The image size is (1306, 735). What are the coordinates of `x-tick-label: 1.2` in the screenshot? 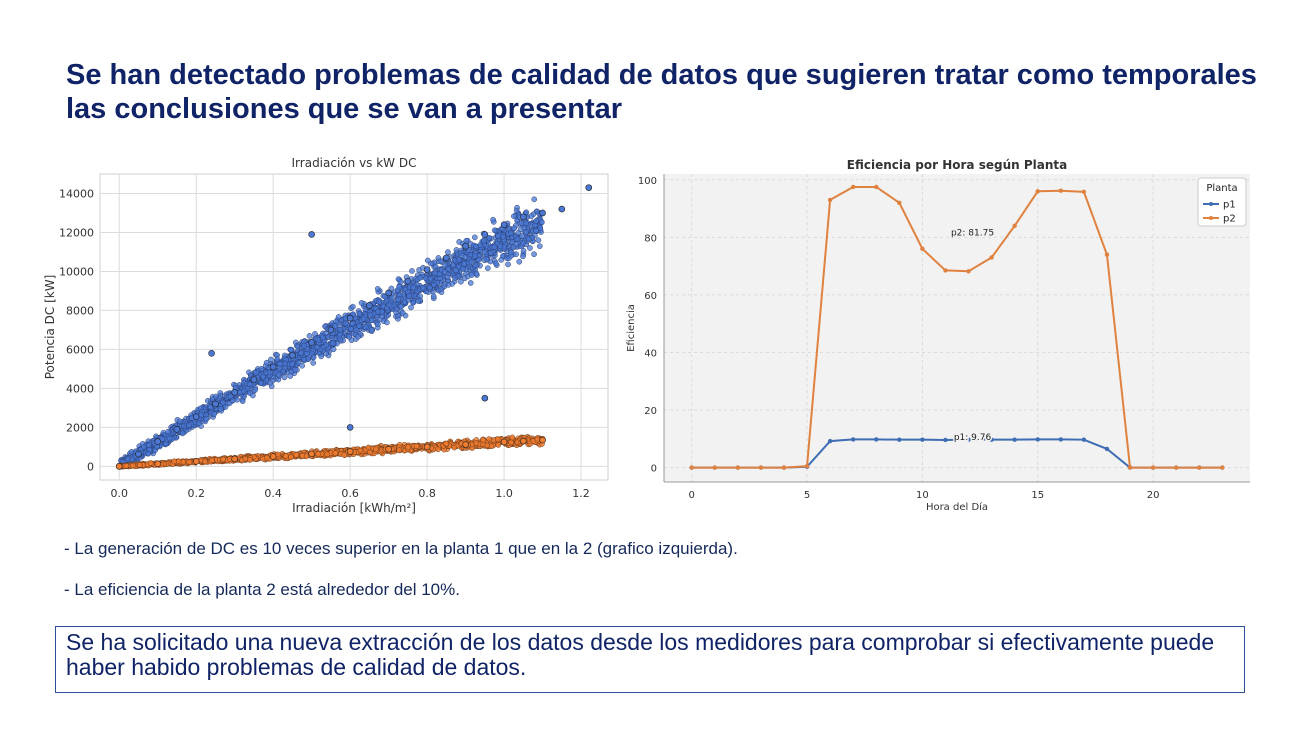 It's located at (581, 493).